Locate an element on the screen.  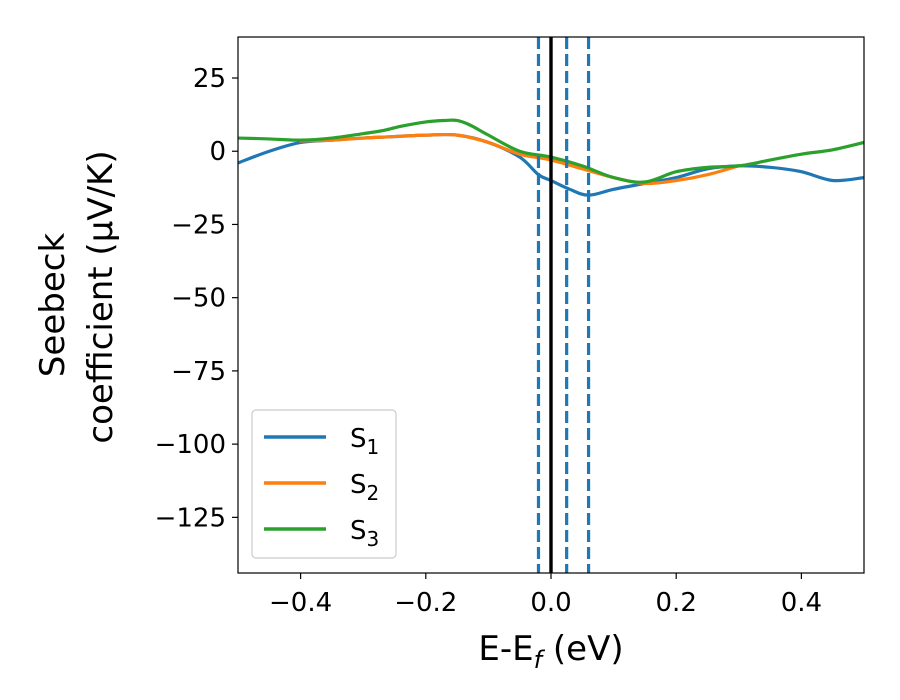
x-tick-label: −0.2 is located at coordinates (425, 603).